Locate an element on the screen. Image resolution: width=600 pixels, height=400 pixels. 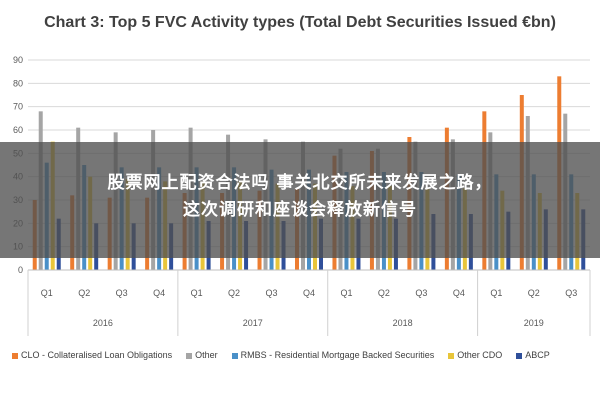
legend-label: Other is located at coordinates (206, 355).